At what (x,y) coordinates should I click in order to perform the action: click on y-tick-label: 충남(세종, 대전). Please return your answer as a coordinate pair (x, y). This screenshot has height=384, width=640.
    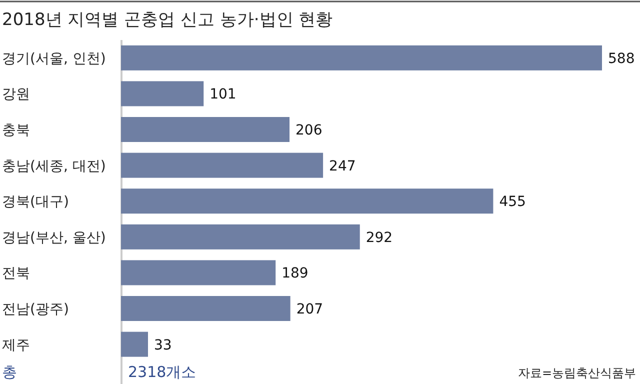
    Looking at the image, I should click on (54, 166).